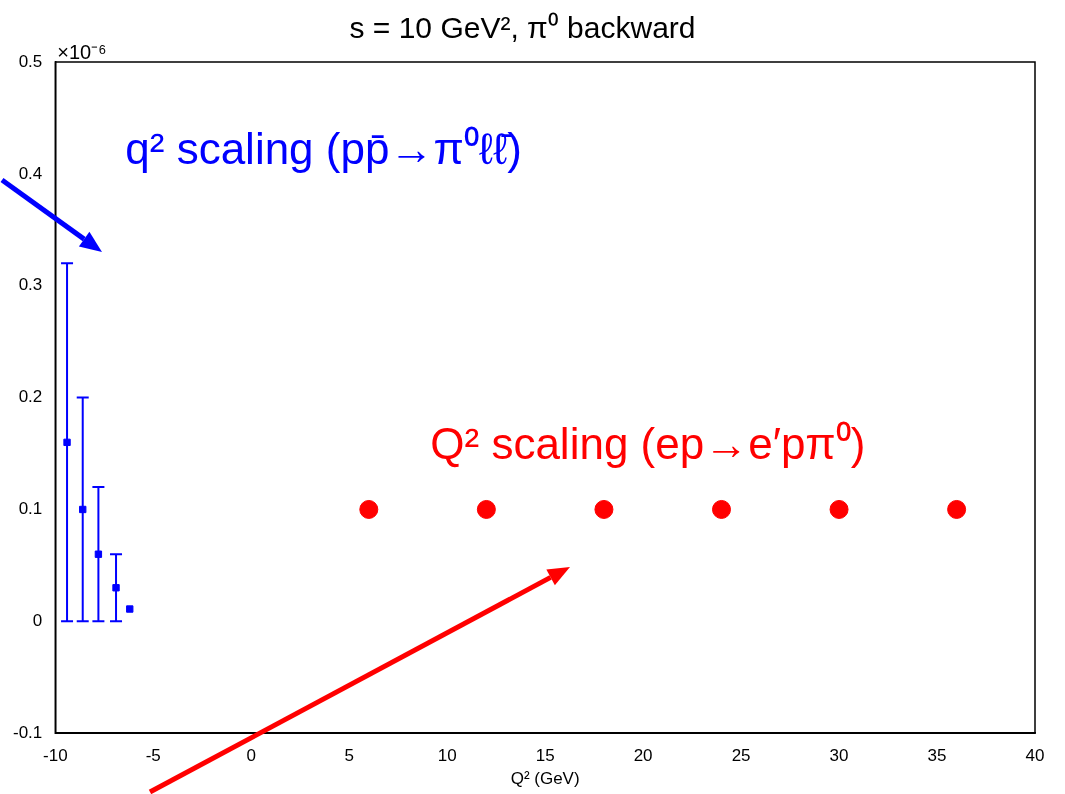  I want to click on y-tick-label: 0.3, so click(30, 285).